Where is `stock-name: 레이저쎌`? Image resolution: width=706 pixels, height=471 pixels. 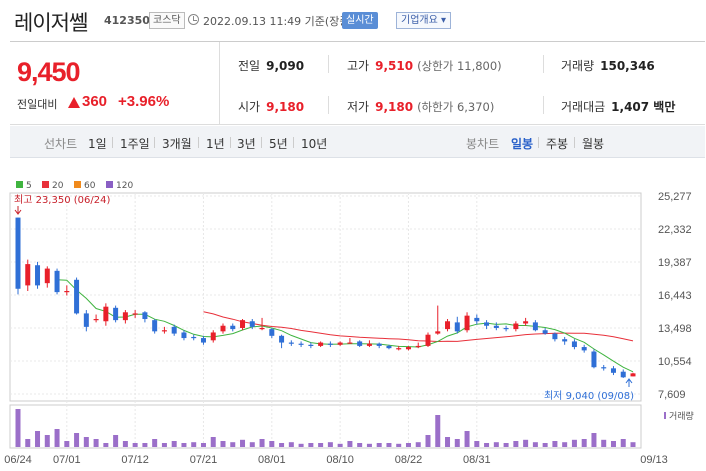 stock-name: 레이저쎌 is located at coordinates (51, 23).